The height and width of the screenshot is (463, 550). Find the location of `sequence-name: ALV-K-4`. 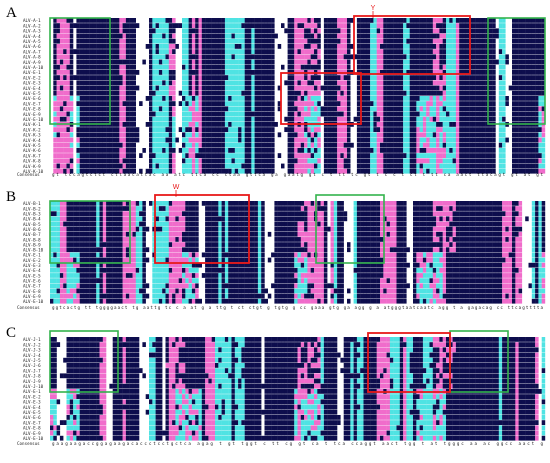

sequence-name: ALV-K-4 is located at coordinates (32, 140).